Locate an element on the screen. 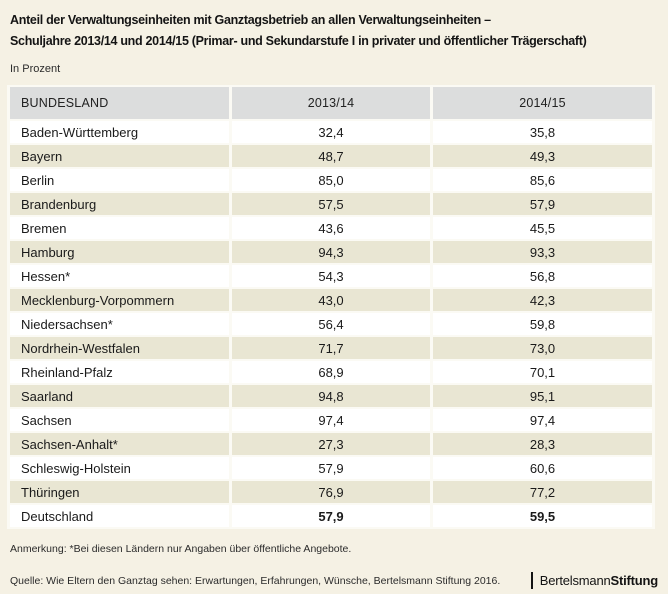  table-row: Hessen* 54,3 56,8 is located at coordinates (331, 276).